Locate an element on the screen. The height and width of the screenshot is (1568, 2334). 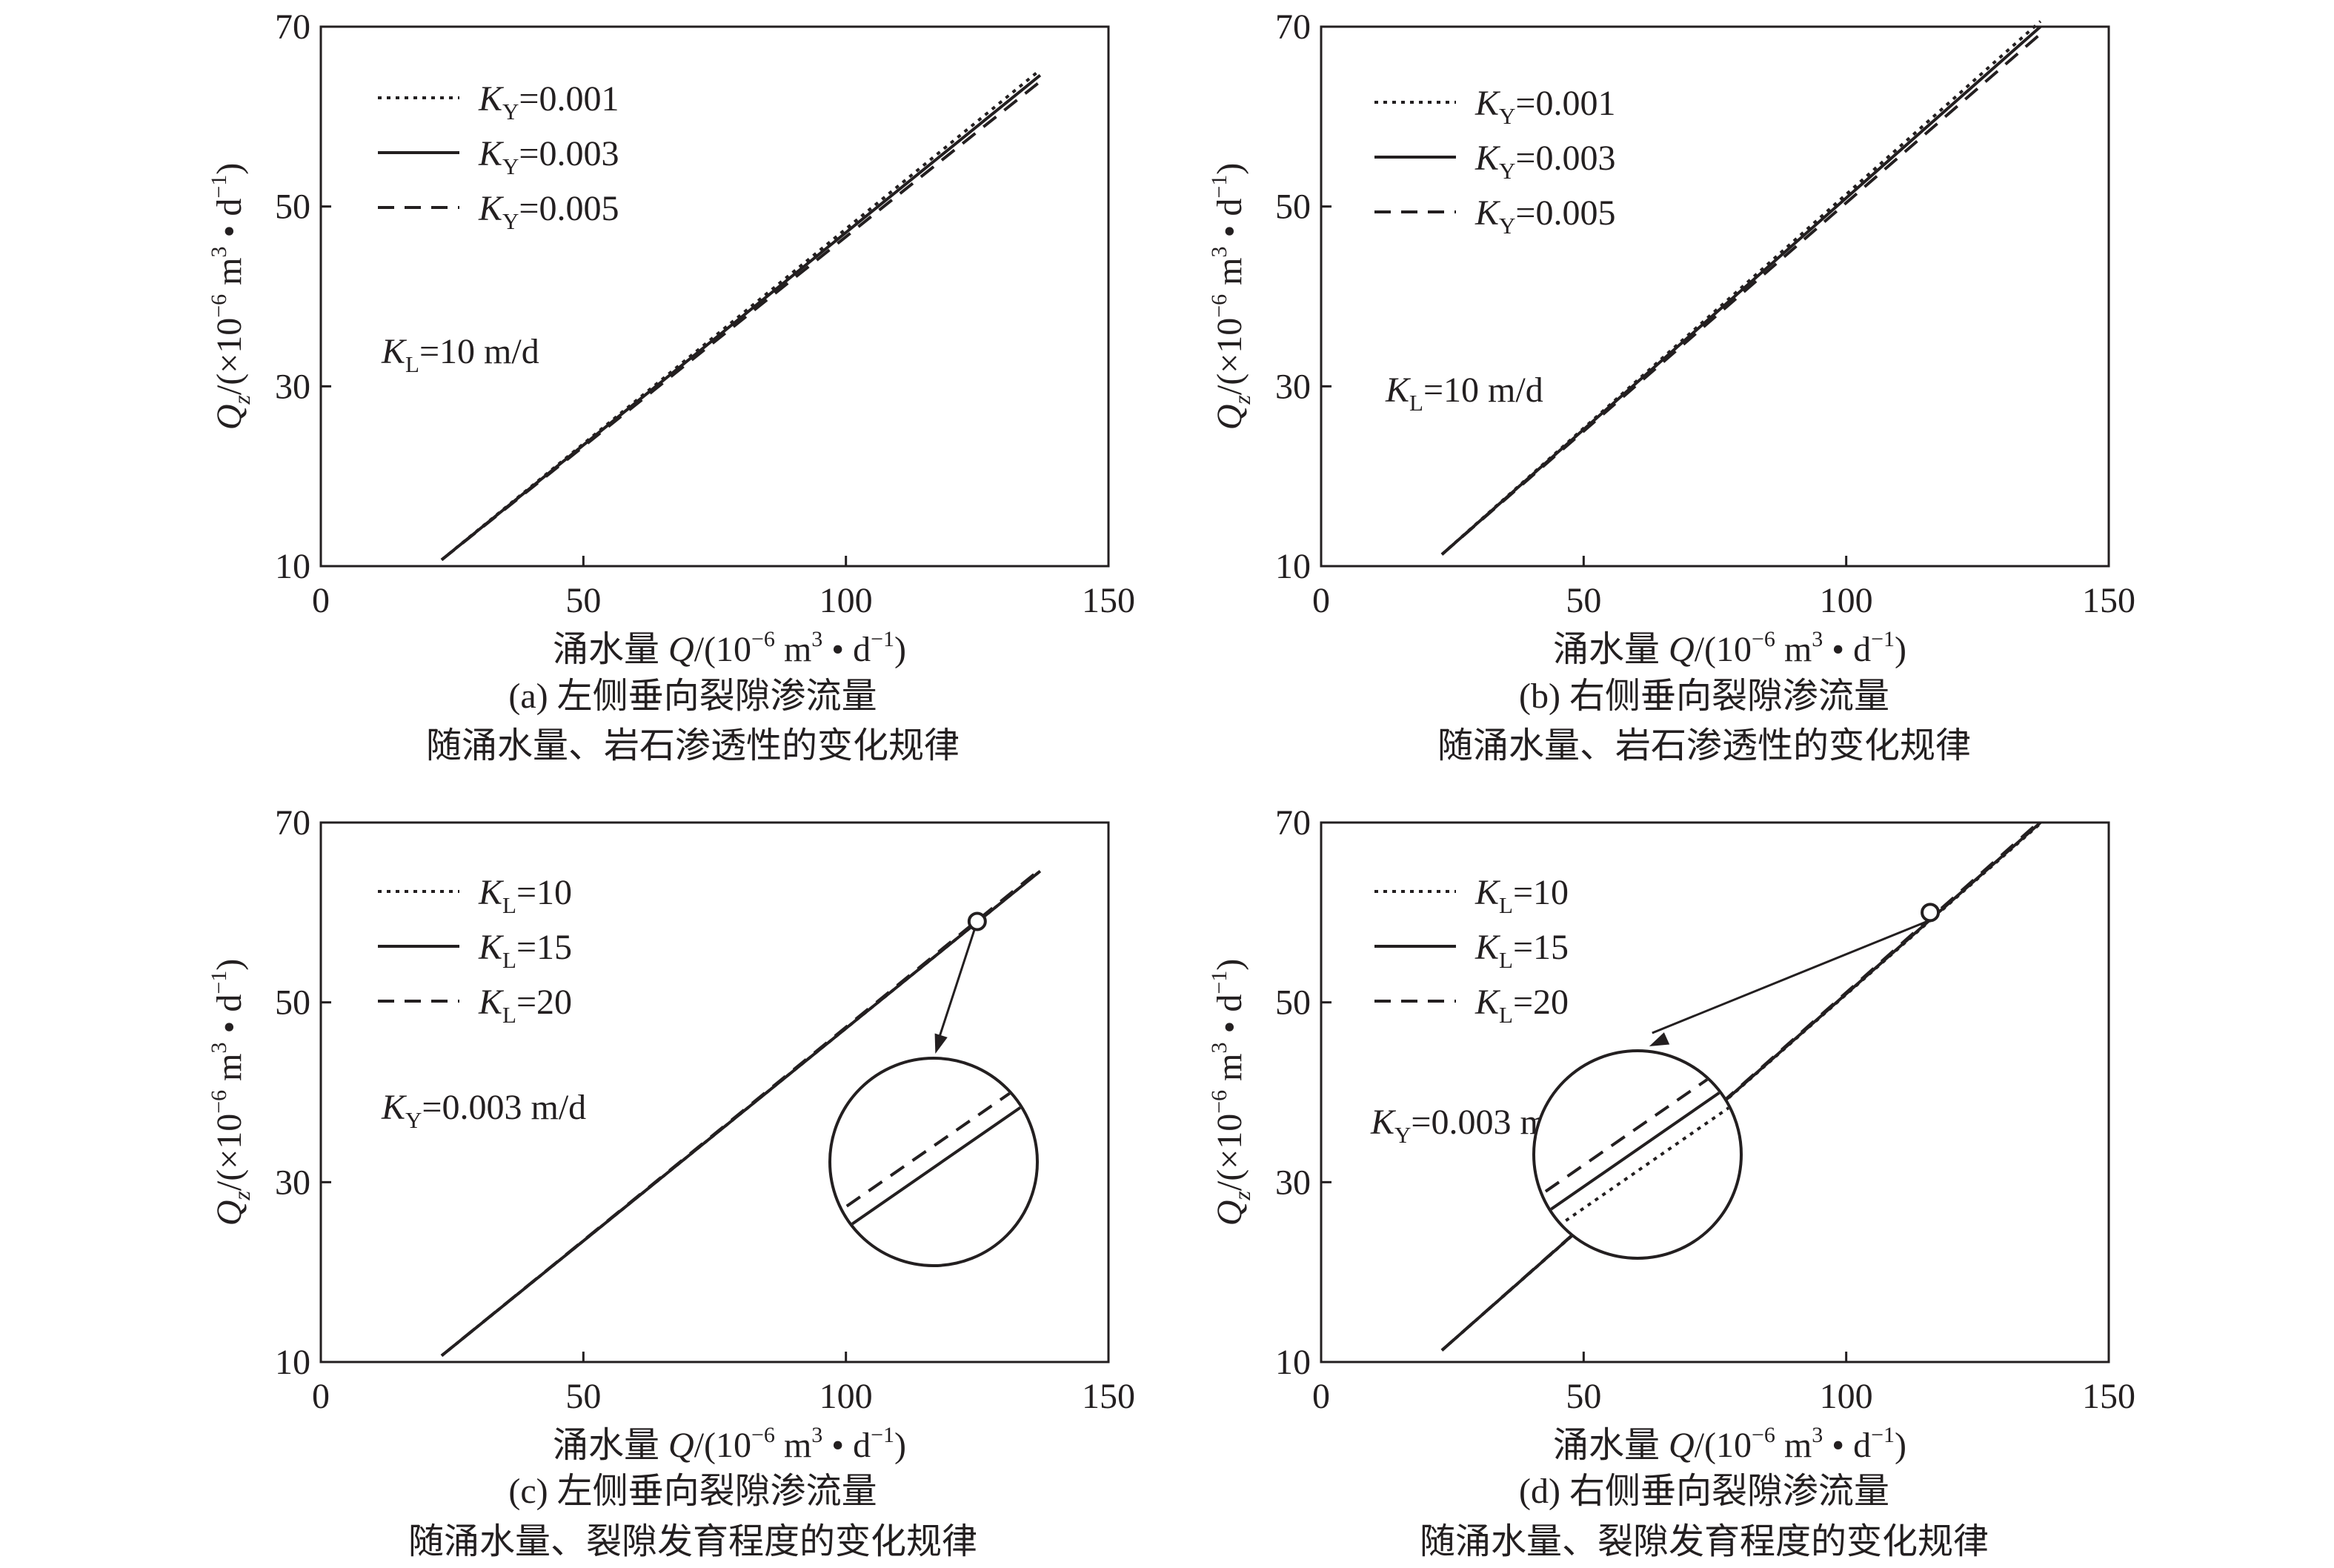
panel-caption-line1: (d) 右侧垂向裂隙渗流量 is located at coordinates (1704, 1491).